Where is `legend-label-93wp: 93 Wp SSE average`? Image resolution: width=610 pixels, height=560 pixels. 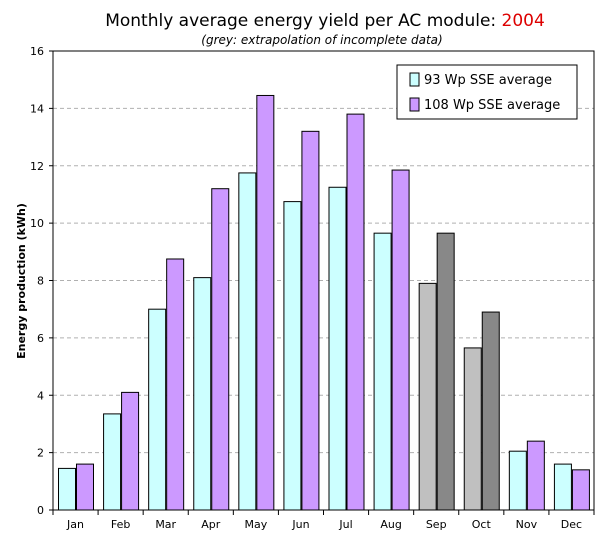 legend-label-93wp: 93 Wp SSE average is located at coordinates (488, 80).